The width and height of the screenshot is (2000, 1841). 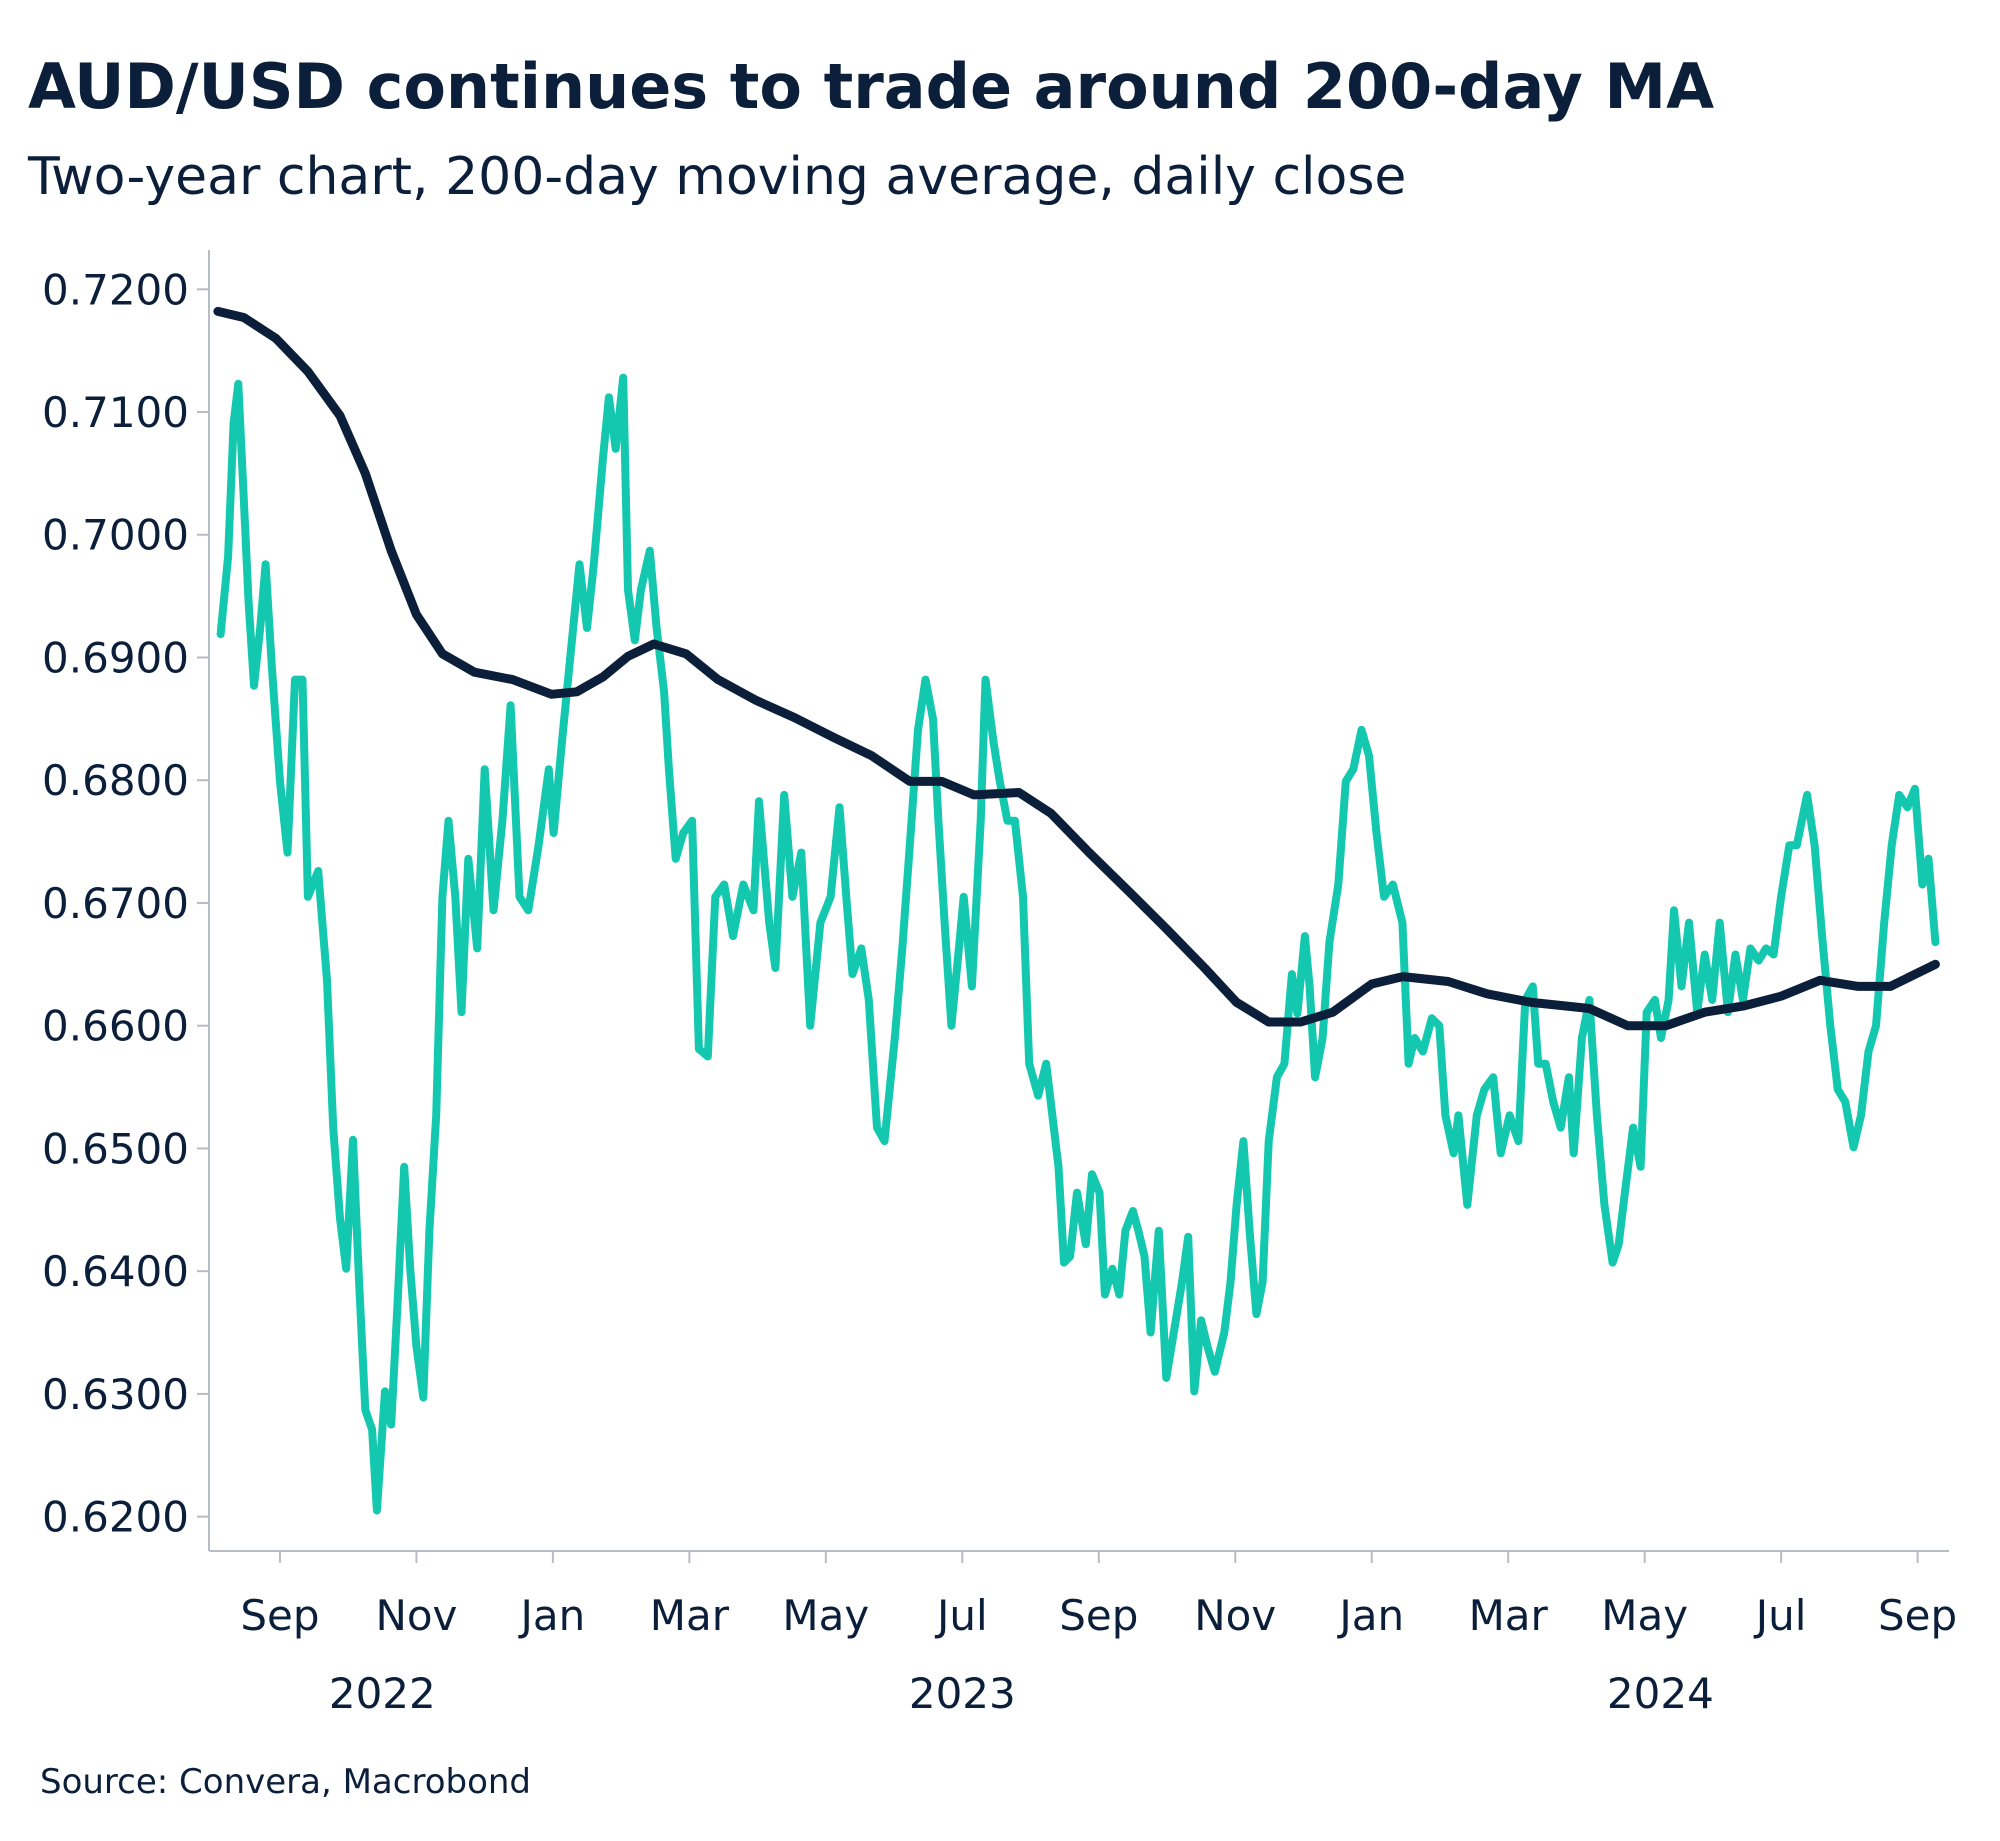 I want to click on source-note: Source: Convera, Macrobond, so click(x=285, y=1782).